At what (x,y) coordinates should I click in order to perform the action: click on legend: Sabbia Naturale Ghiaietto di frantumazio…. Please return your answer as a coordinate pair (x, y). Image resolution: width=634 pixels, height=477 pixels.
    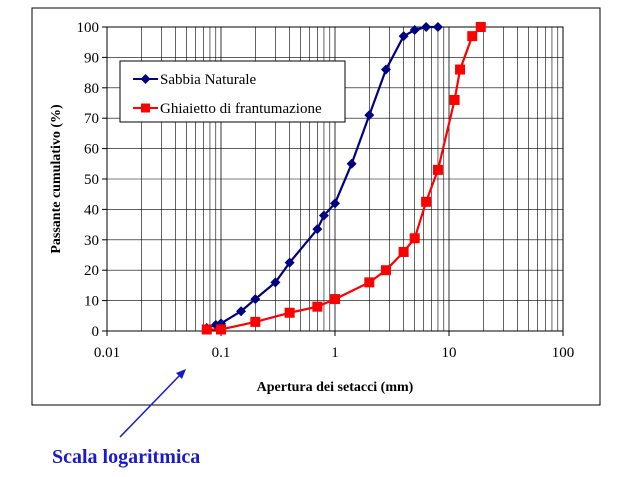
    Looking at the image, I should click on (232, 91).